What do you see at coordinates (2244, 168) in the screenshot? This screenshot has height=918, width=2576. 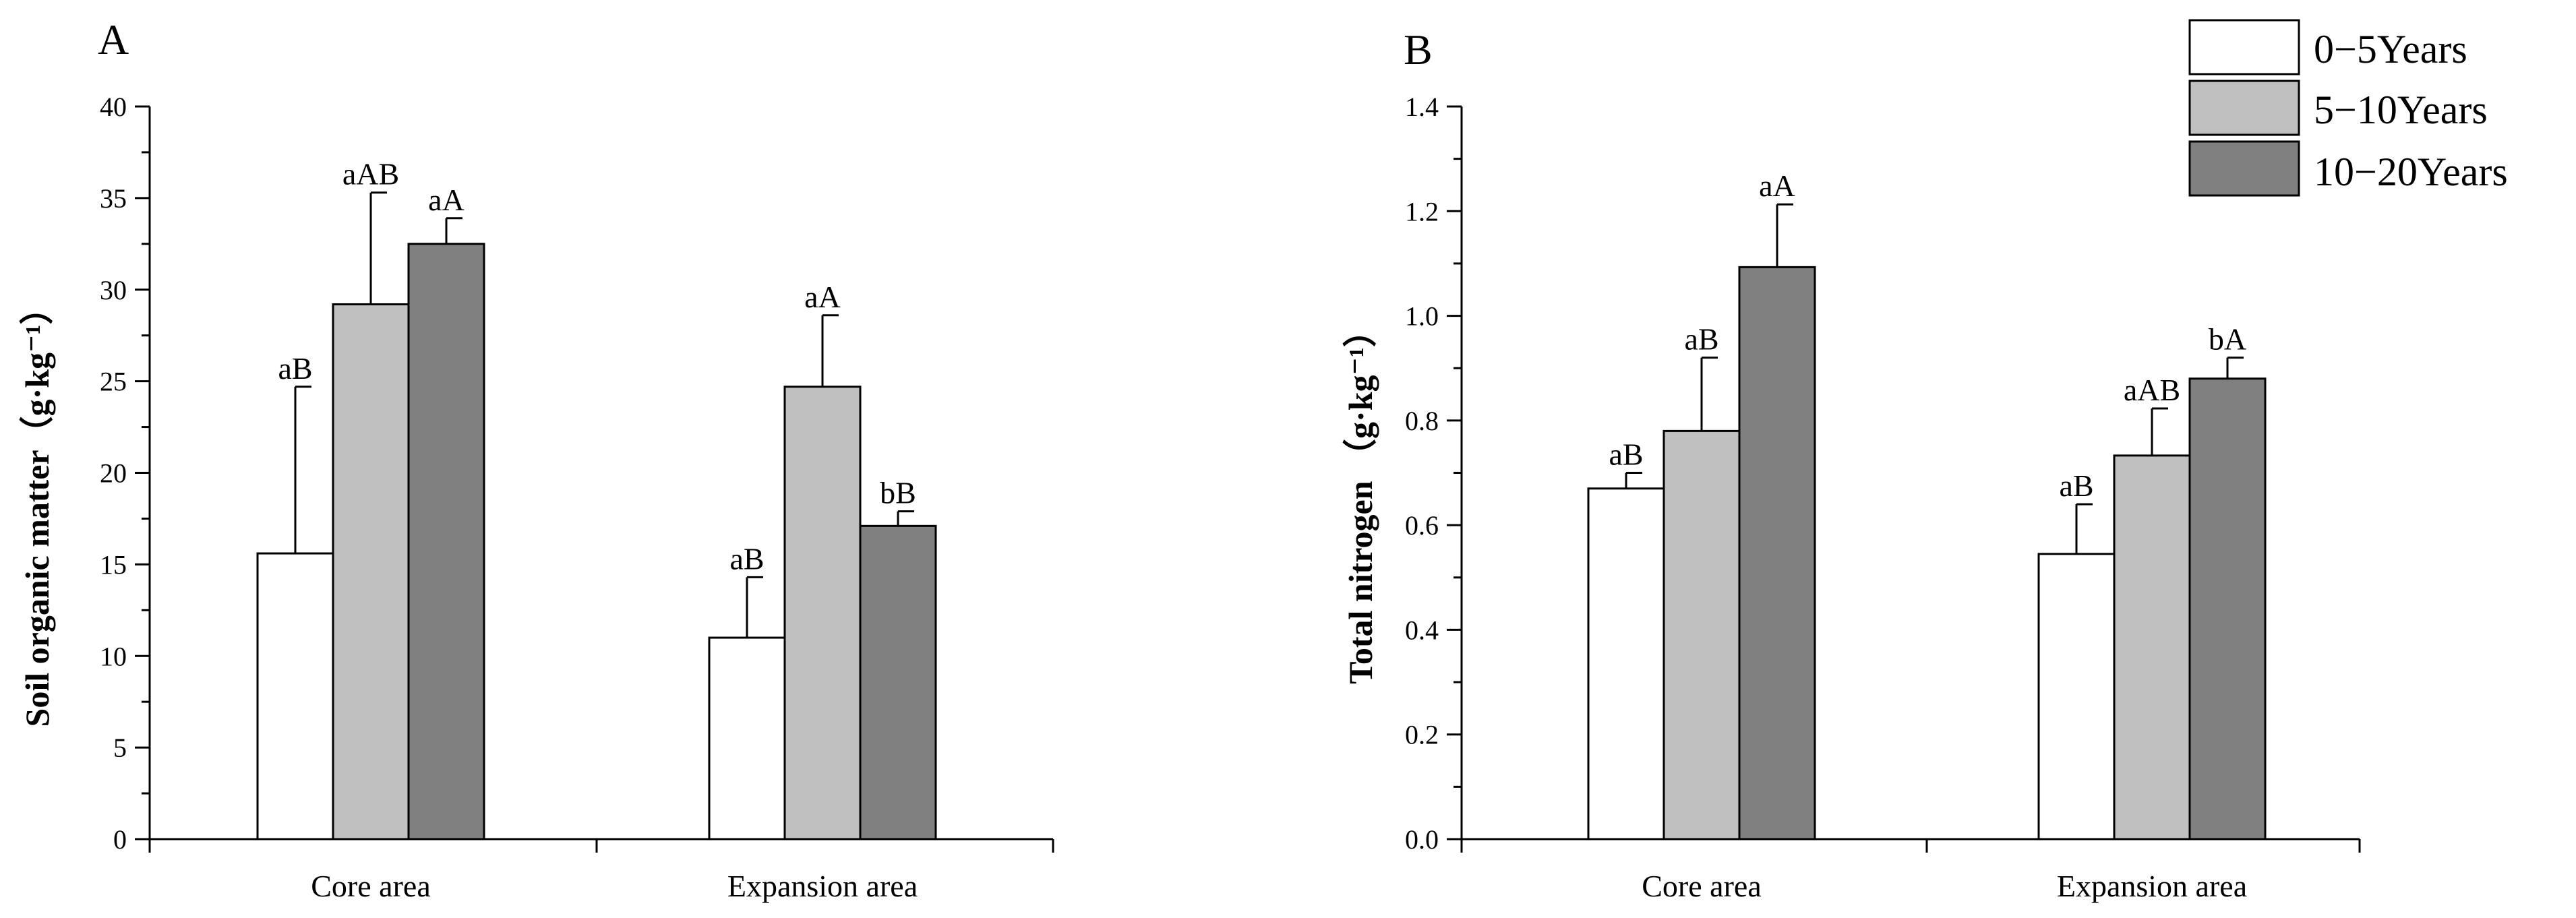 I see `legend-swatch-10-20-years` at bounding box center [2244, 168].